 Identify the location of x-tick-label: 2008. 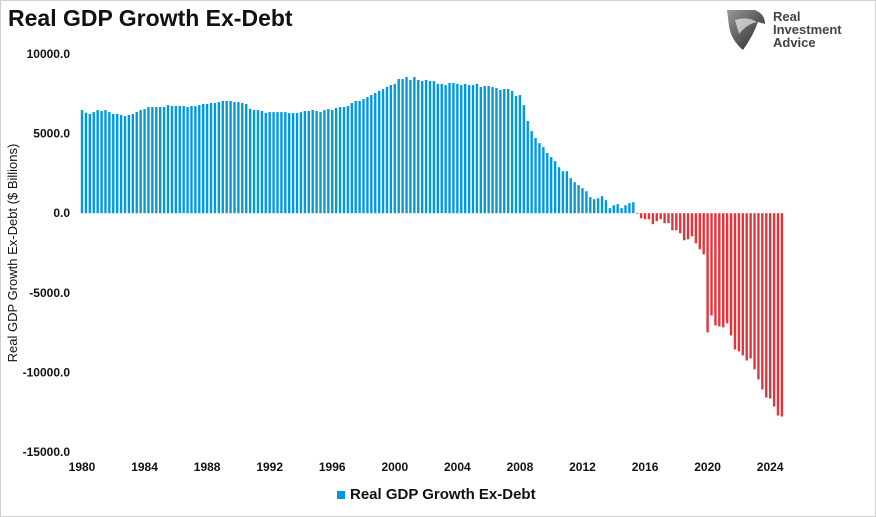
(520, 467).